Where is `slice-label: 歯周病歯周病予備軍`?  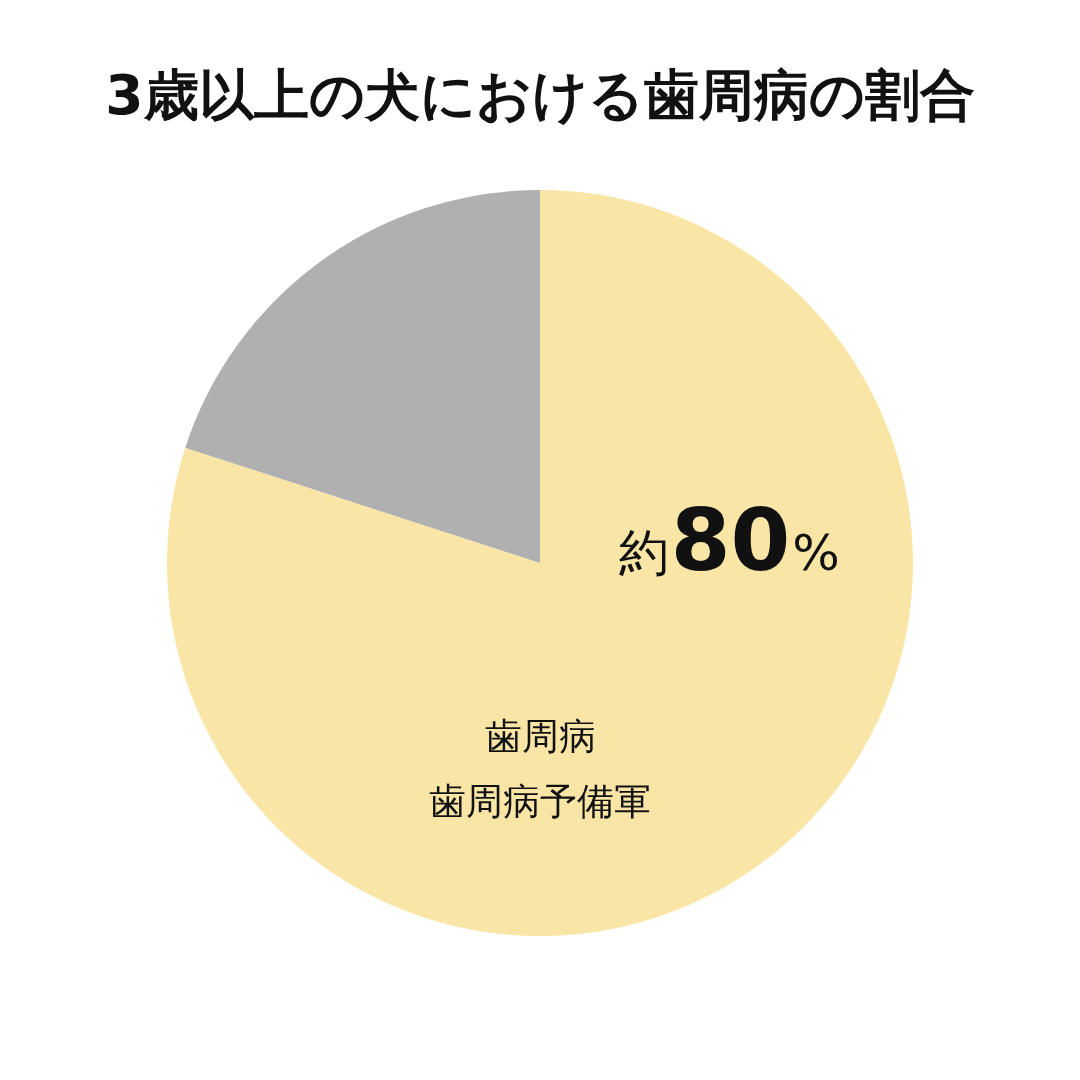 slice-label: 歯周病歯周病予備軍 is located at coordinates (540, 768).